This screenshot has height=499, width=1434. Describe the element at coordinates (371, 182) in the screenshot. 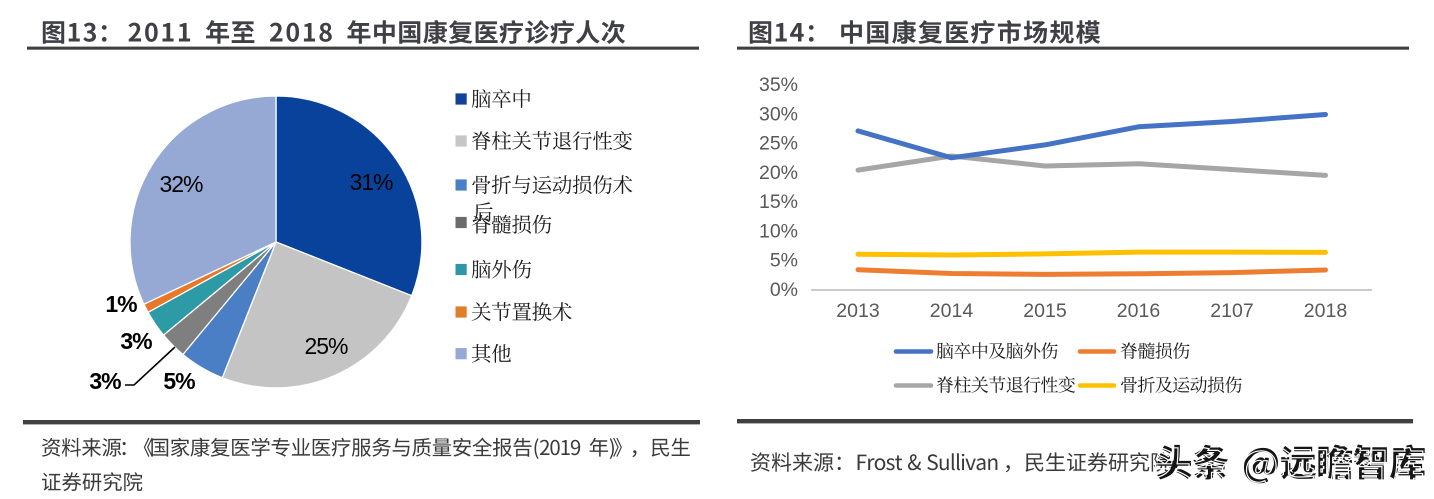

I see `svg-text: 31%` at that location.